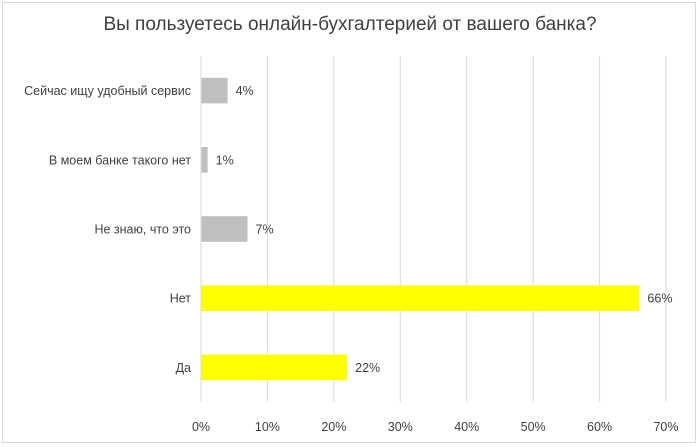 Image resolution: width=700 pixels, height=447 pixels. I want to click on data-label: 7%, so click(265, 230).